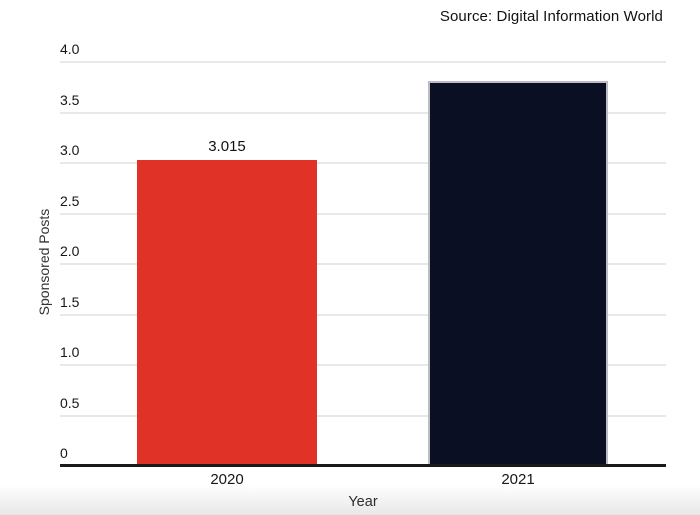  I want to click on y-tick-label: 3.5, so click(70, 100).